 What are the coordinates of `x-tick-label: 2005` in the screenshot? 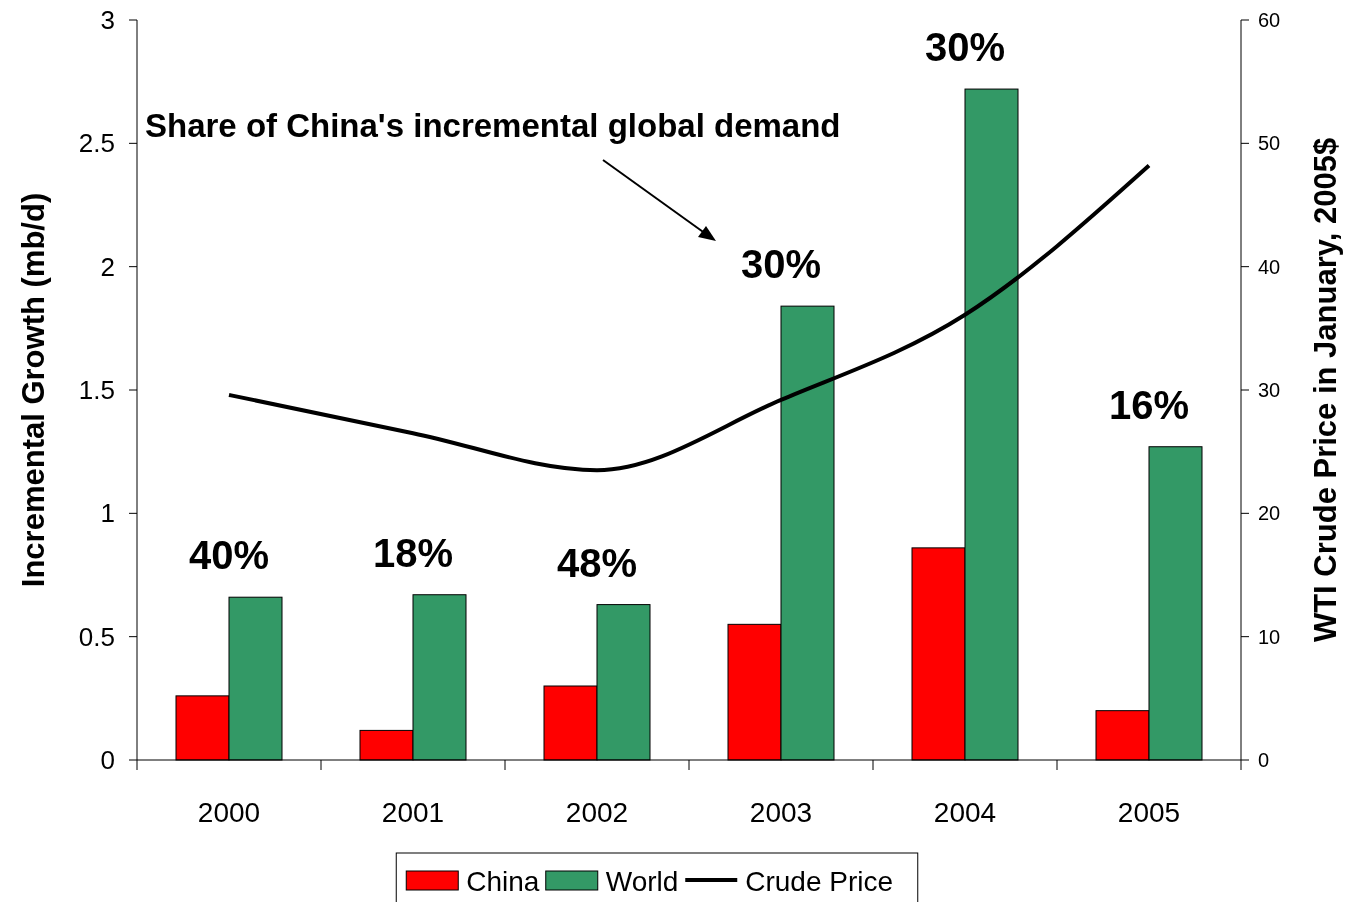 It's located at (1149, 812).